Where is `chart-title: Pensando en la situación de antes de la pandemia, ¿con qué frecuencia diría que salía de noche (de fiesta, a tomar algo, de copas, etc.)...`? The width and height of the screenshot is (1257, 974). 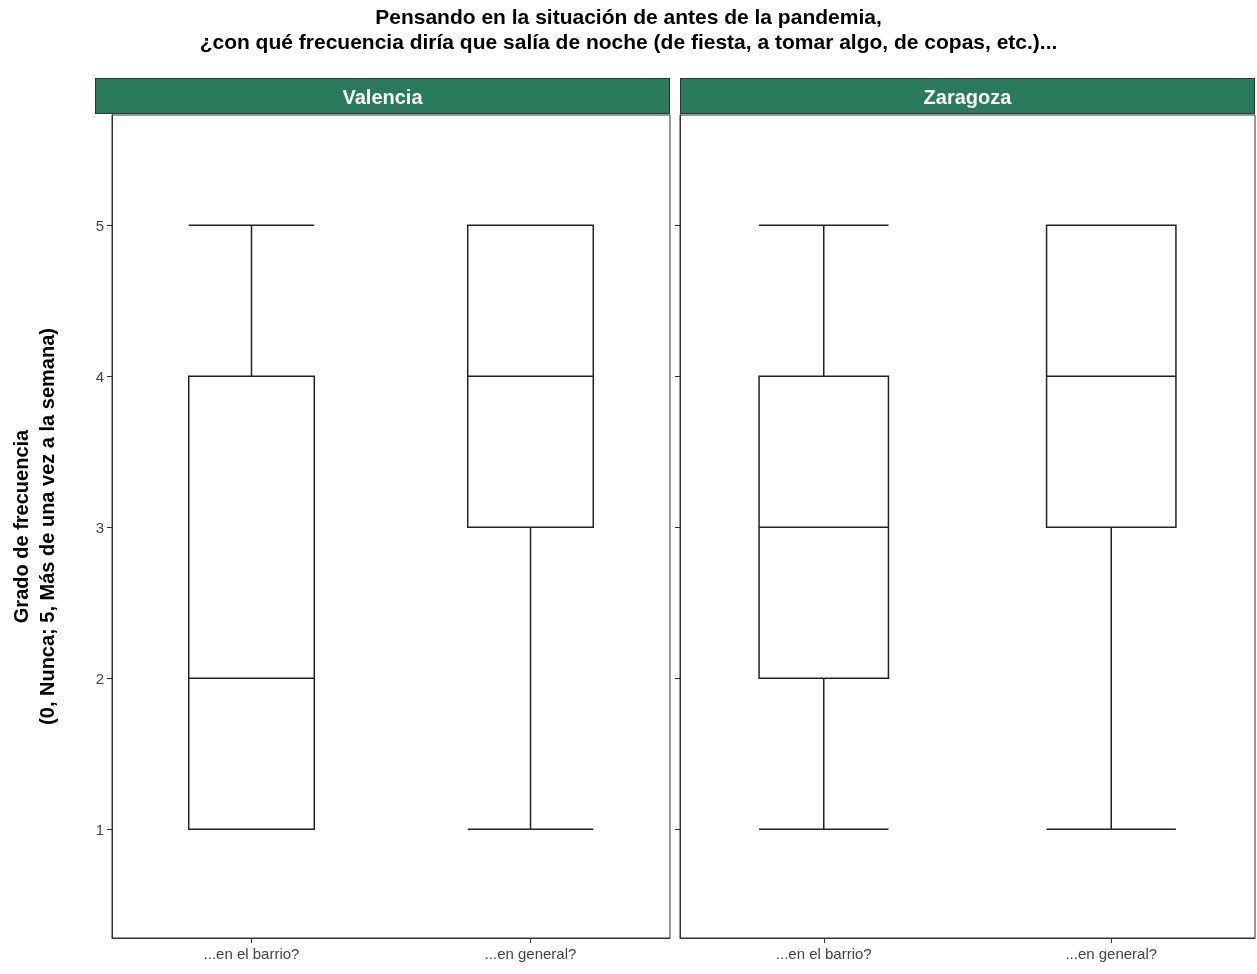
chart-title: Pensando en la situación de antes de la pandemia, ¿con qué frecuencia diría que salía de noche (de fiesta, a tomar algo, de copas, etc.)... is located at coordinates (628, 29).